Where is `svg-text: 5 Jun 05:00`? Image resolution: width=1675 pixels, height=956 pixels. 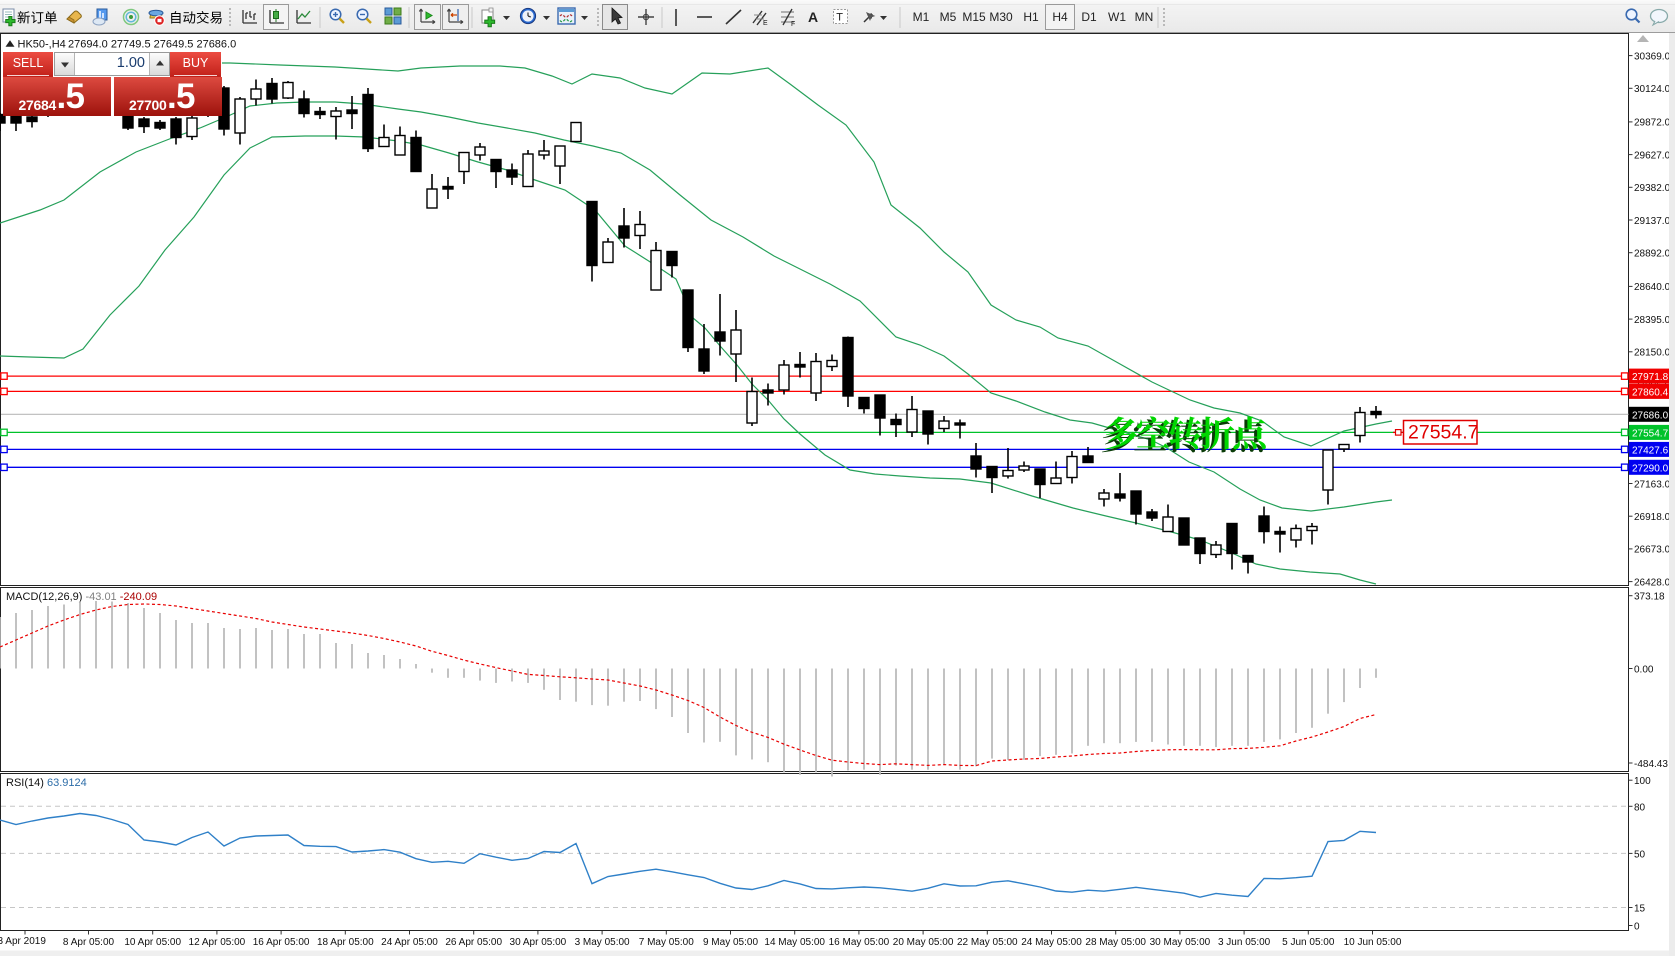
svg-text: 5 Jun 05:00 is located at coordinates (1308, 942).